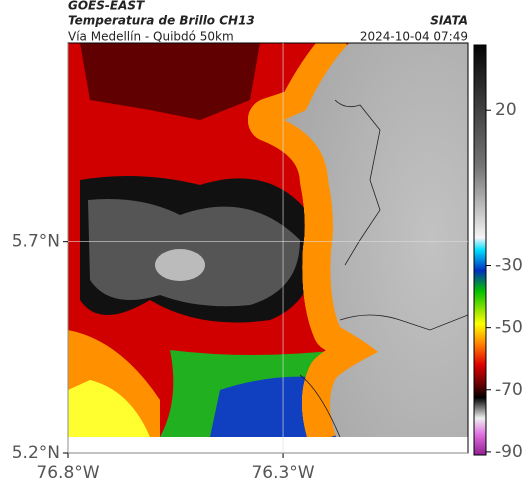 The image size is (526, 495). What do you see at coordinates (151, 37) in the screenshot?
I see `route: Vía Medellín - Quibdó 50km` at bounding box center [151, 37].